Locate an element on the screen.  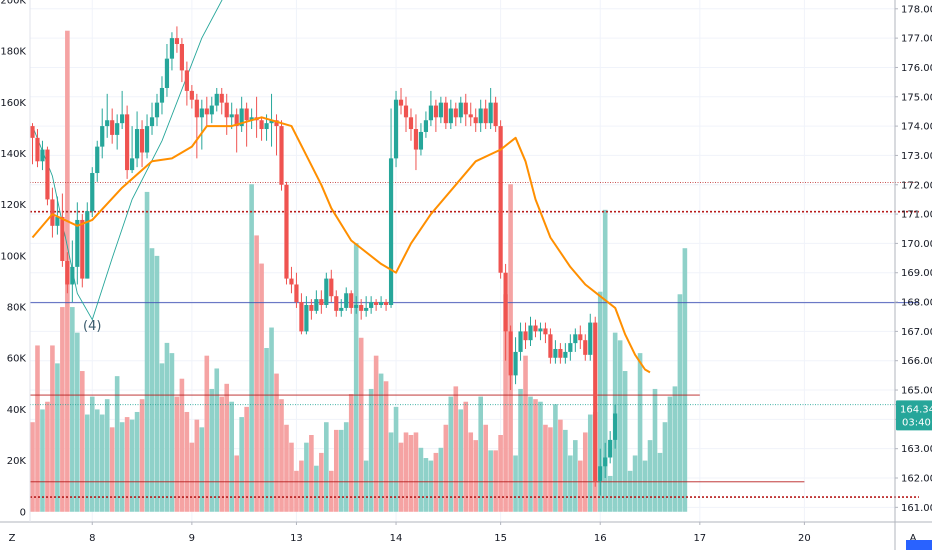
volume-tick-label: 140K is located at coordinates (13, 154).